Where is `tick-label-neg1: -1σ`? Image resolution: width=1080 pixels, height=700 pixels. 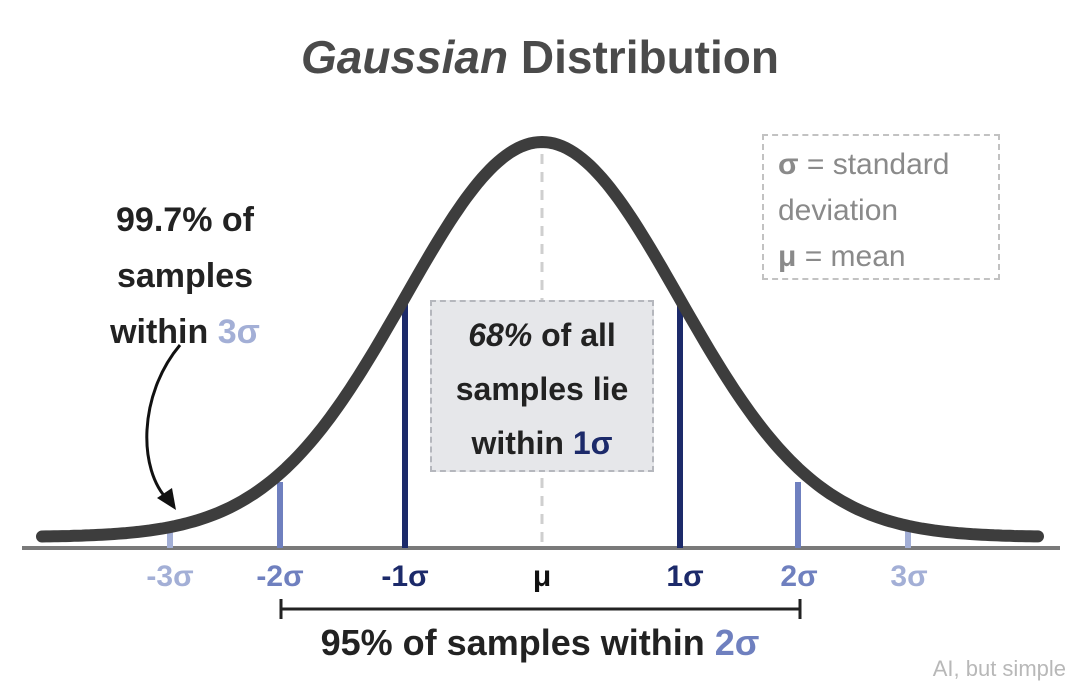
tick-label-neg1: -1σ is located at coordinates (405, 576).